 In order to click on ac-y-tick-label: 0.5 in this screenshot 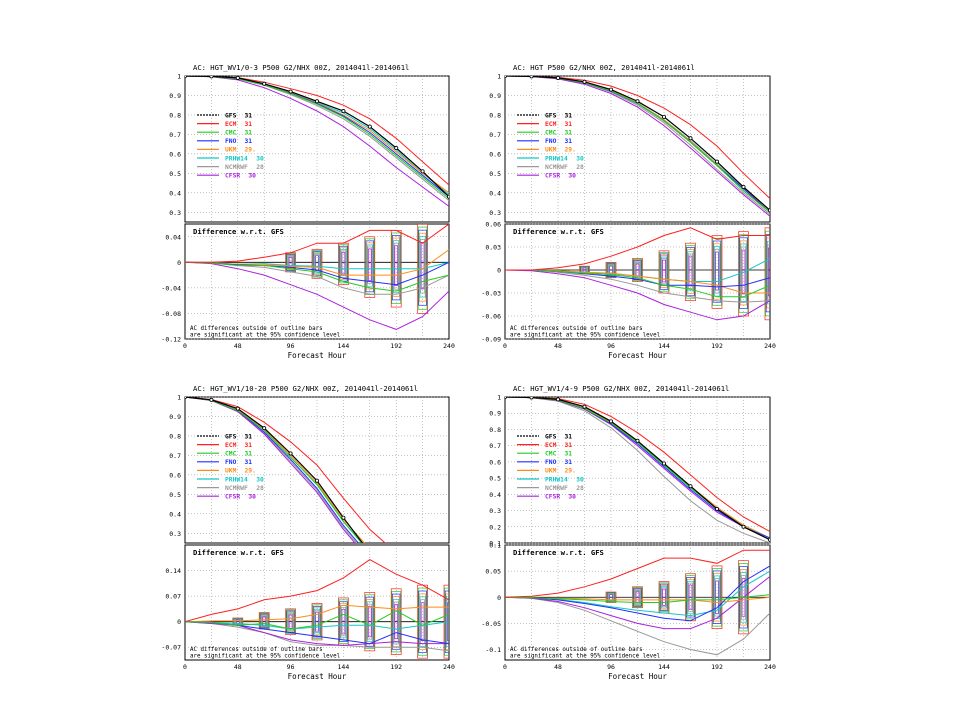, I will do `click(175, 174)`.